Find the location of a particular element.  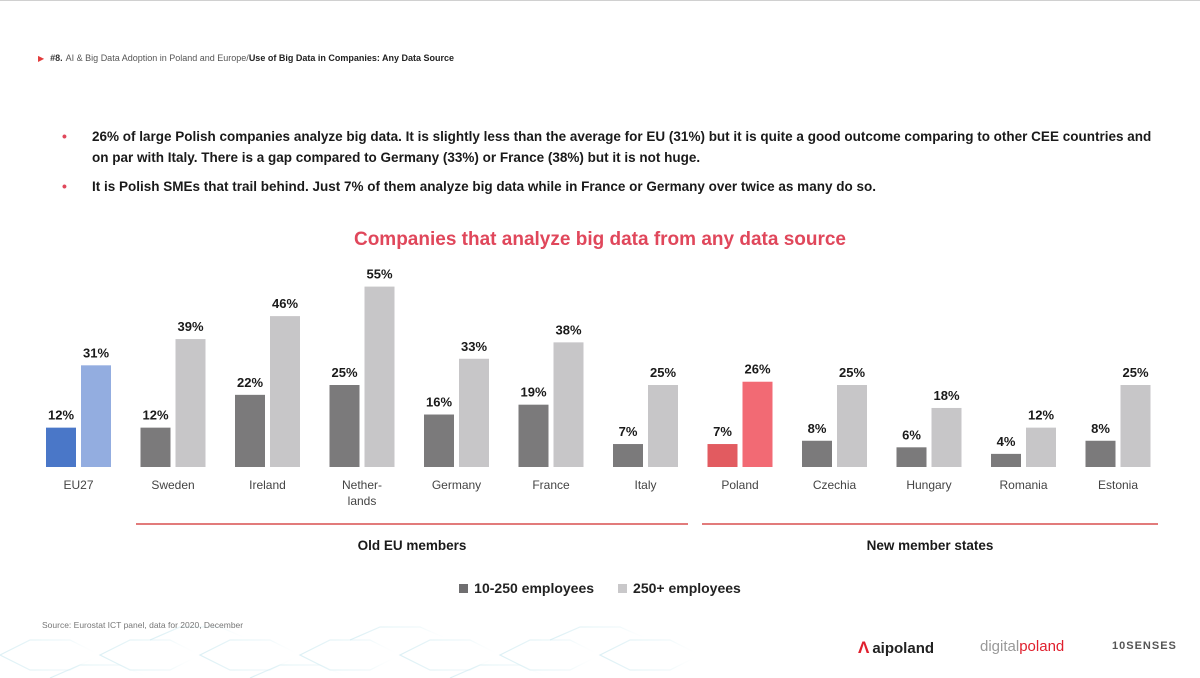

value-label-small-7: 7% is located at coordinates (722, 431).